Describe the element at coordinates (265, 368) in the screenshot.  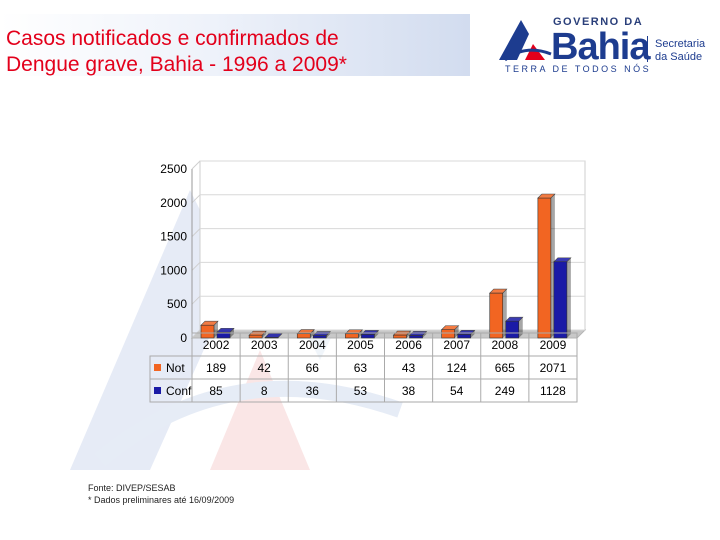
I see `data-label: 42` at that location.